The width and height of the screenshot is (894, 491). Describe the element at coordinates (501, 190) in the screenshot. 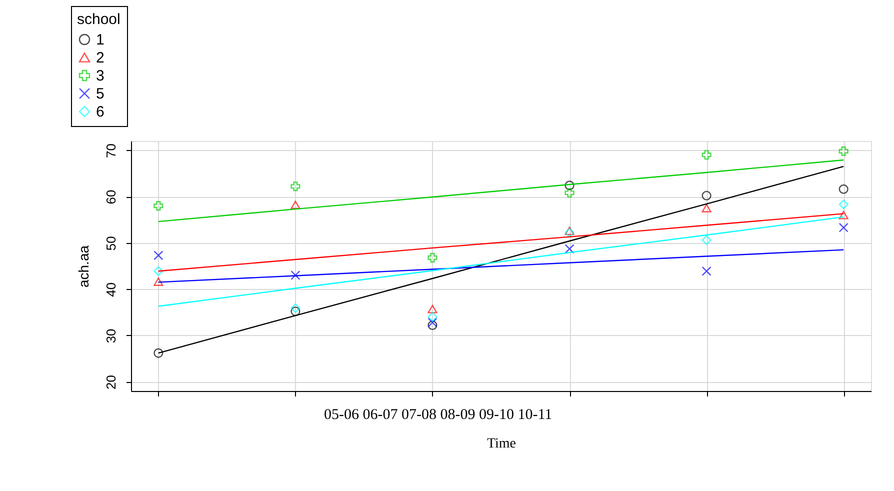

I see `line-series` at that location.